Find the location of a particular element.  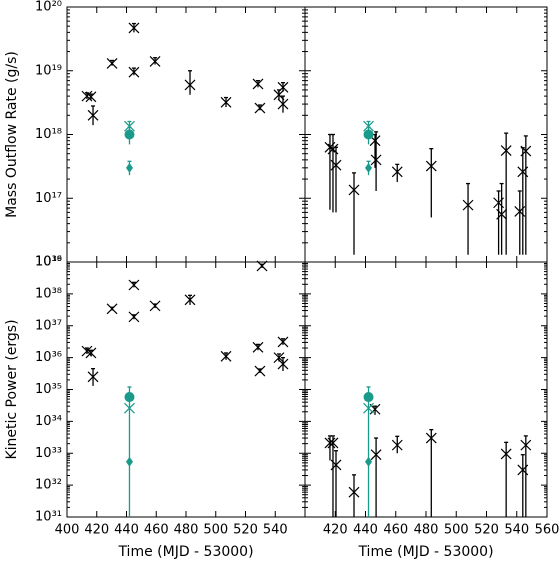

y-tick-label: 10³⁵ is located at coordinates (48, 389).